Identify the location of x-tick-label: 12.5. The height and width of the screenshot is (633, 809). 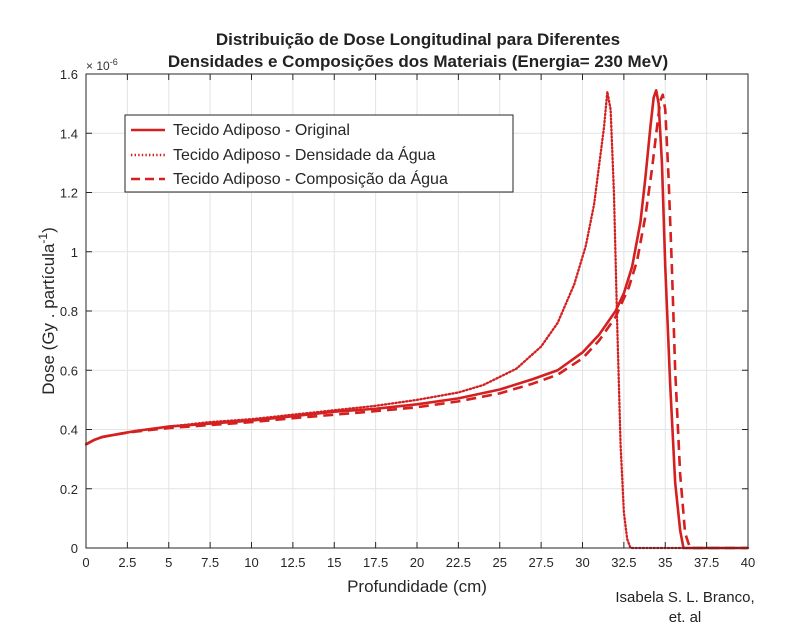
(292, 562).